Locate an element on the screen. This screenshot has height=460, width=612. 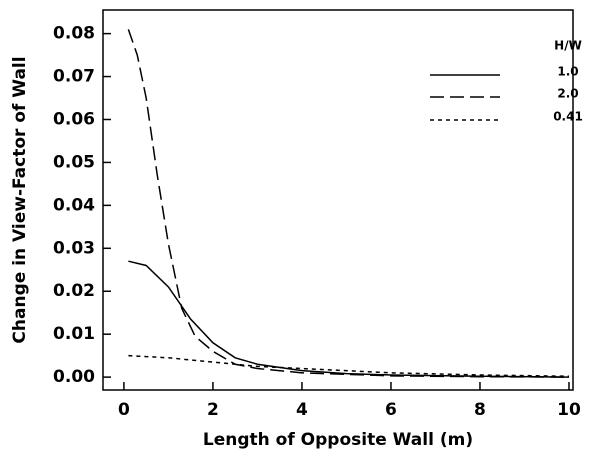
y-tick-label: 0.03 is located at coordinates (74, 248).